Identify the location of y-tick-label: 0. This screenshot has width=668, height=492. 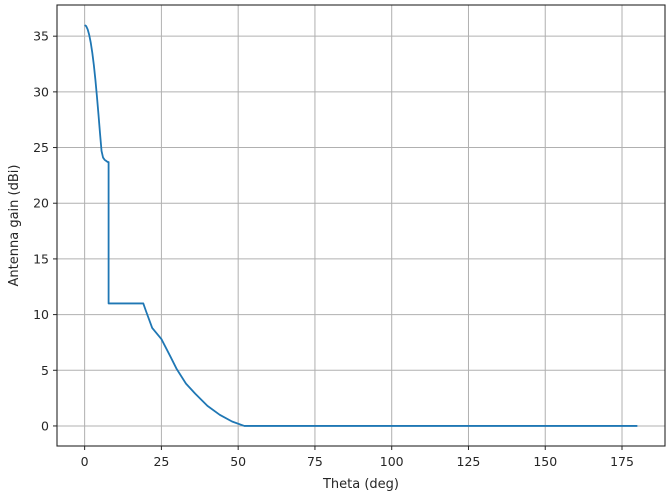
(45, 425).